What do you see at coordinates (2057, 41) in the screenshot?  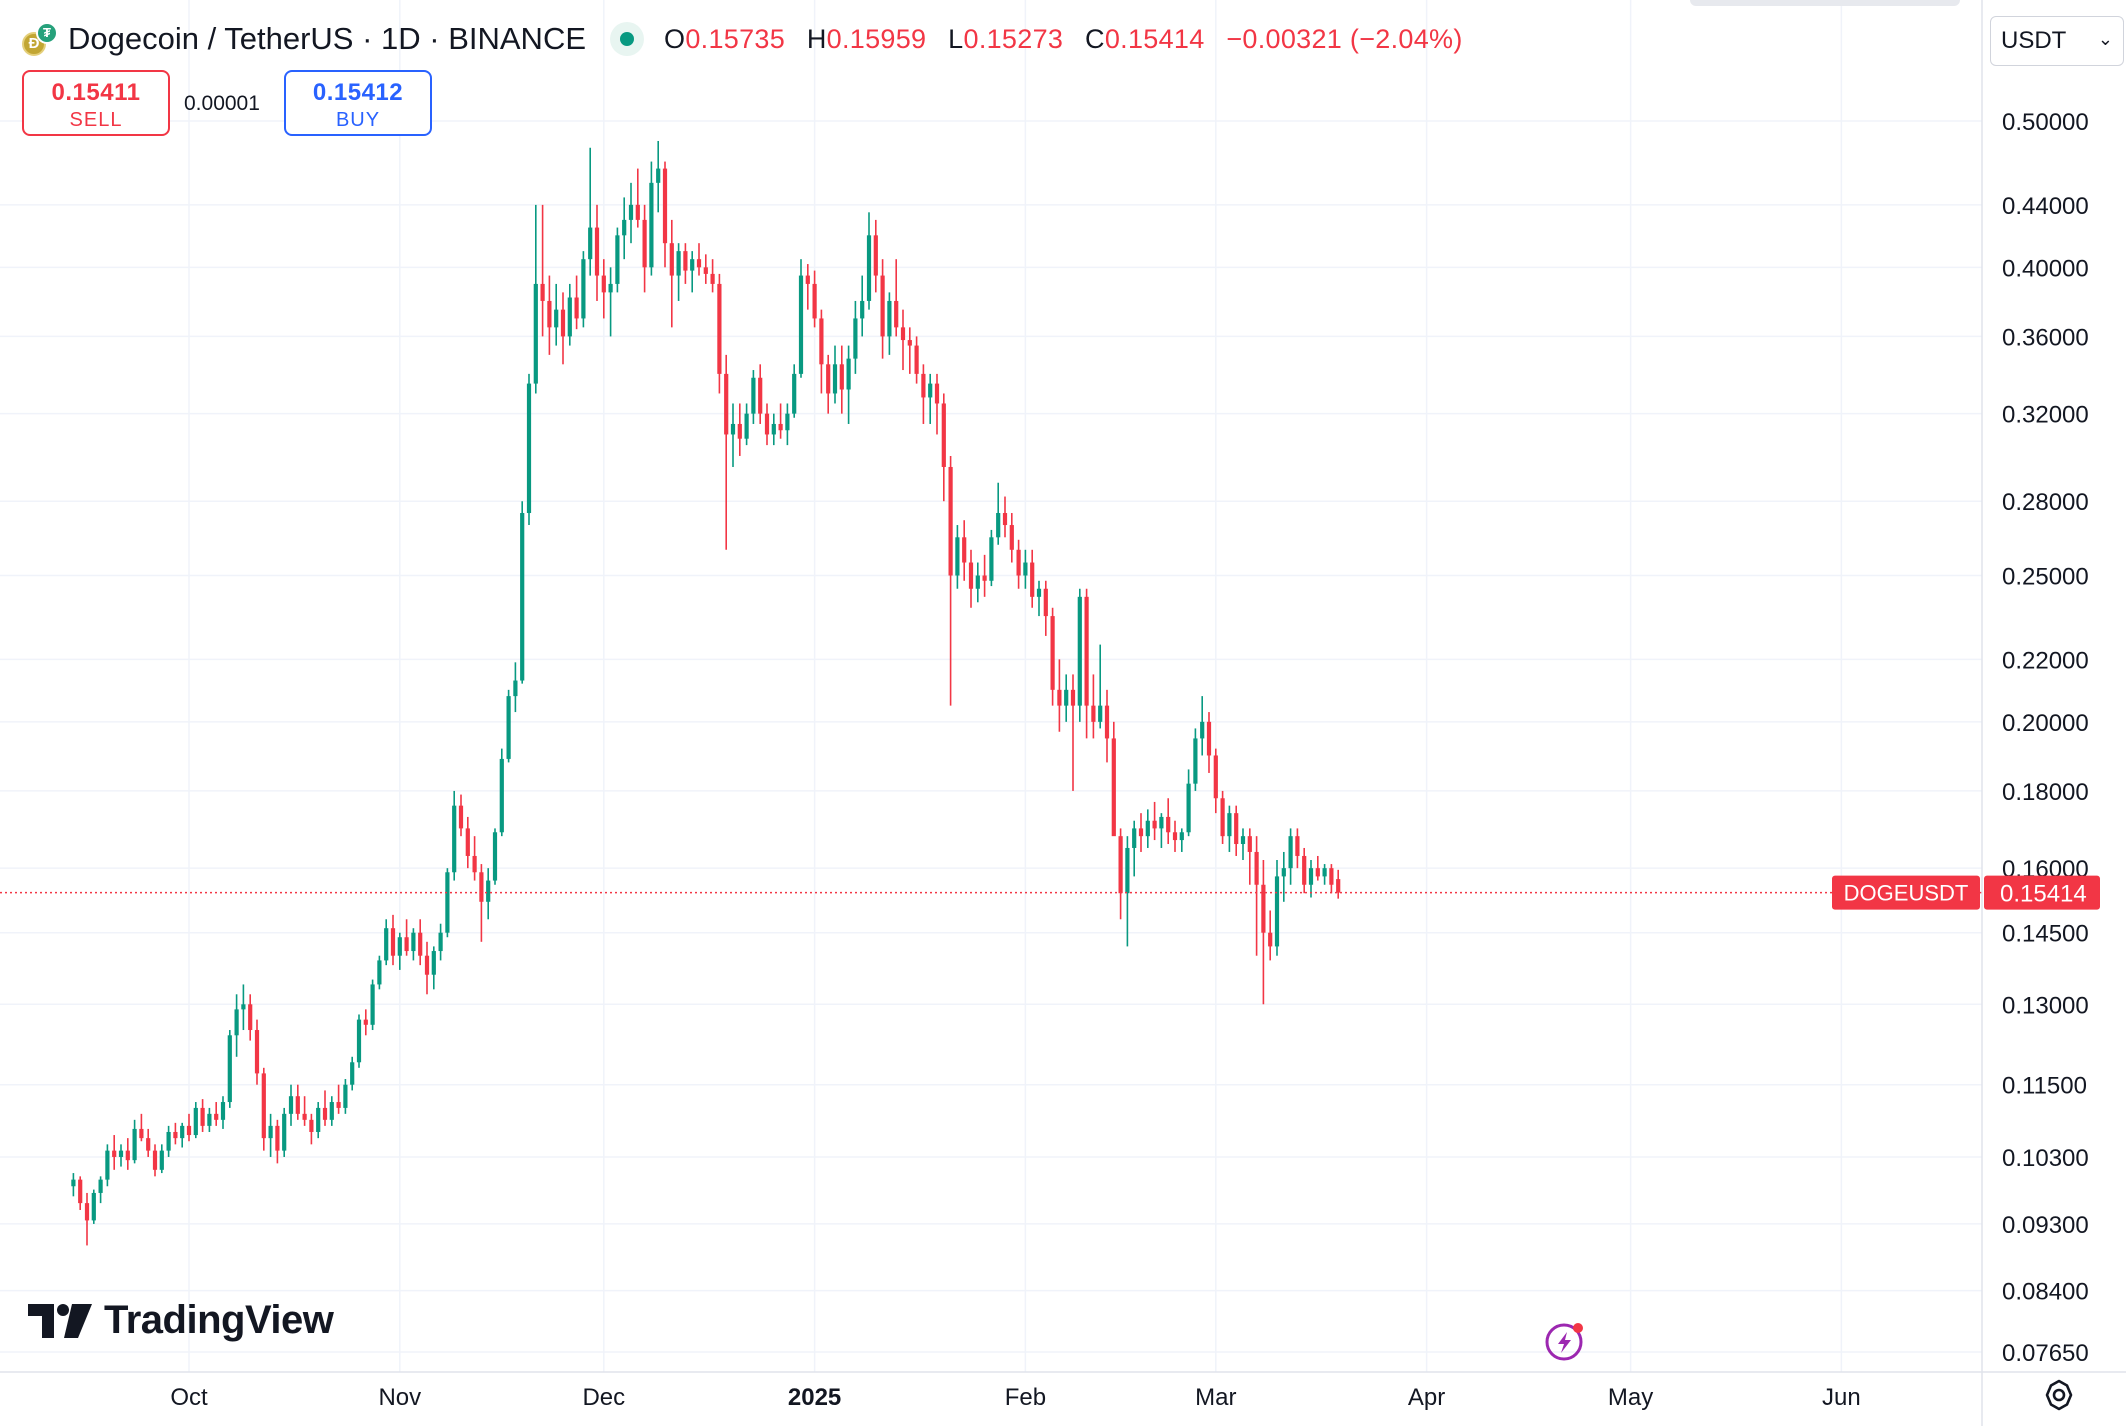 I see `currency-select: USDT ⌄` at bounding box center [2057, 41].